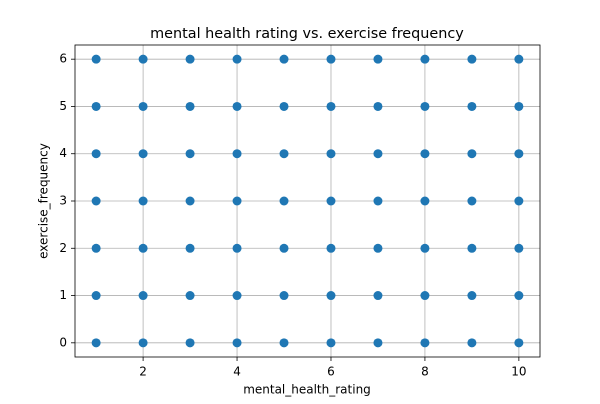 This screenshot has width=600, height=404. What do you see at coordinates (63, 153) in the screenshot?
I see `y-tick-label: 4` at bounding box center [63, 153].